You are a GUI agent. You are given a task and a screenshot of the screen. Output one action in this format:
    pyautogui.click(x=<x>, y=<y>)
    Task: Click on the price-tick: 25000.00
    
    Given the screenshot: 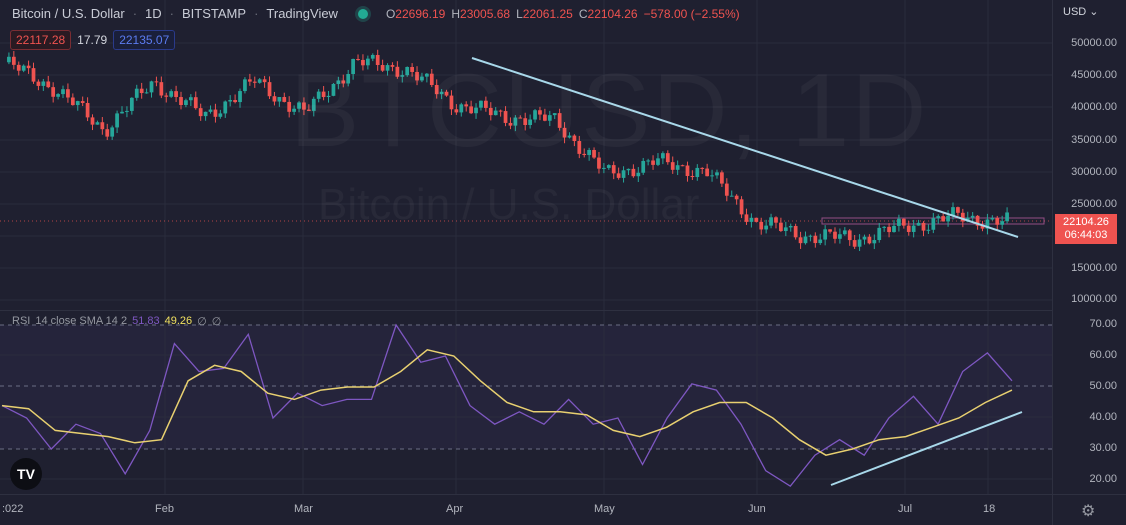 What is the action you would take?
    pyautogui.click(x=1094, y=204)
    